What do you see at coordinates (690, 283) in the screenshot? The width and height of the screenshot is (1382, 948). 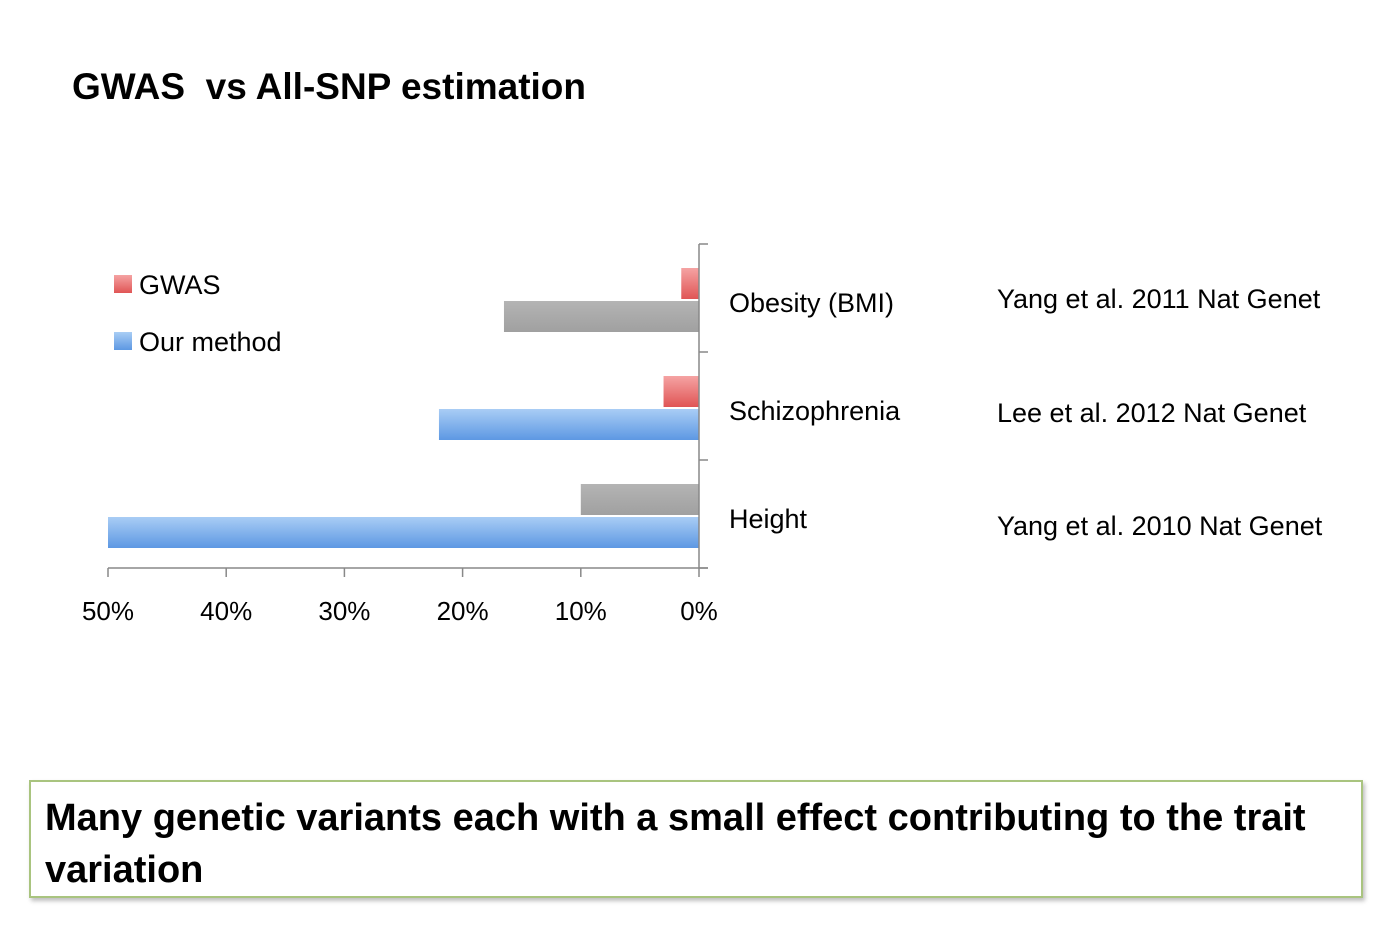 I see `bar-gwas-obesity-bmi` at bounding box center [690, 283].